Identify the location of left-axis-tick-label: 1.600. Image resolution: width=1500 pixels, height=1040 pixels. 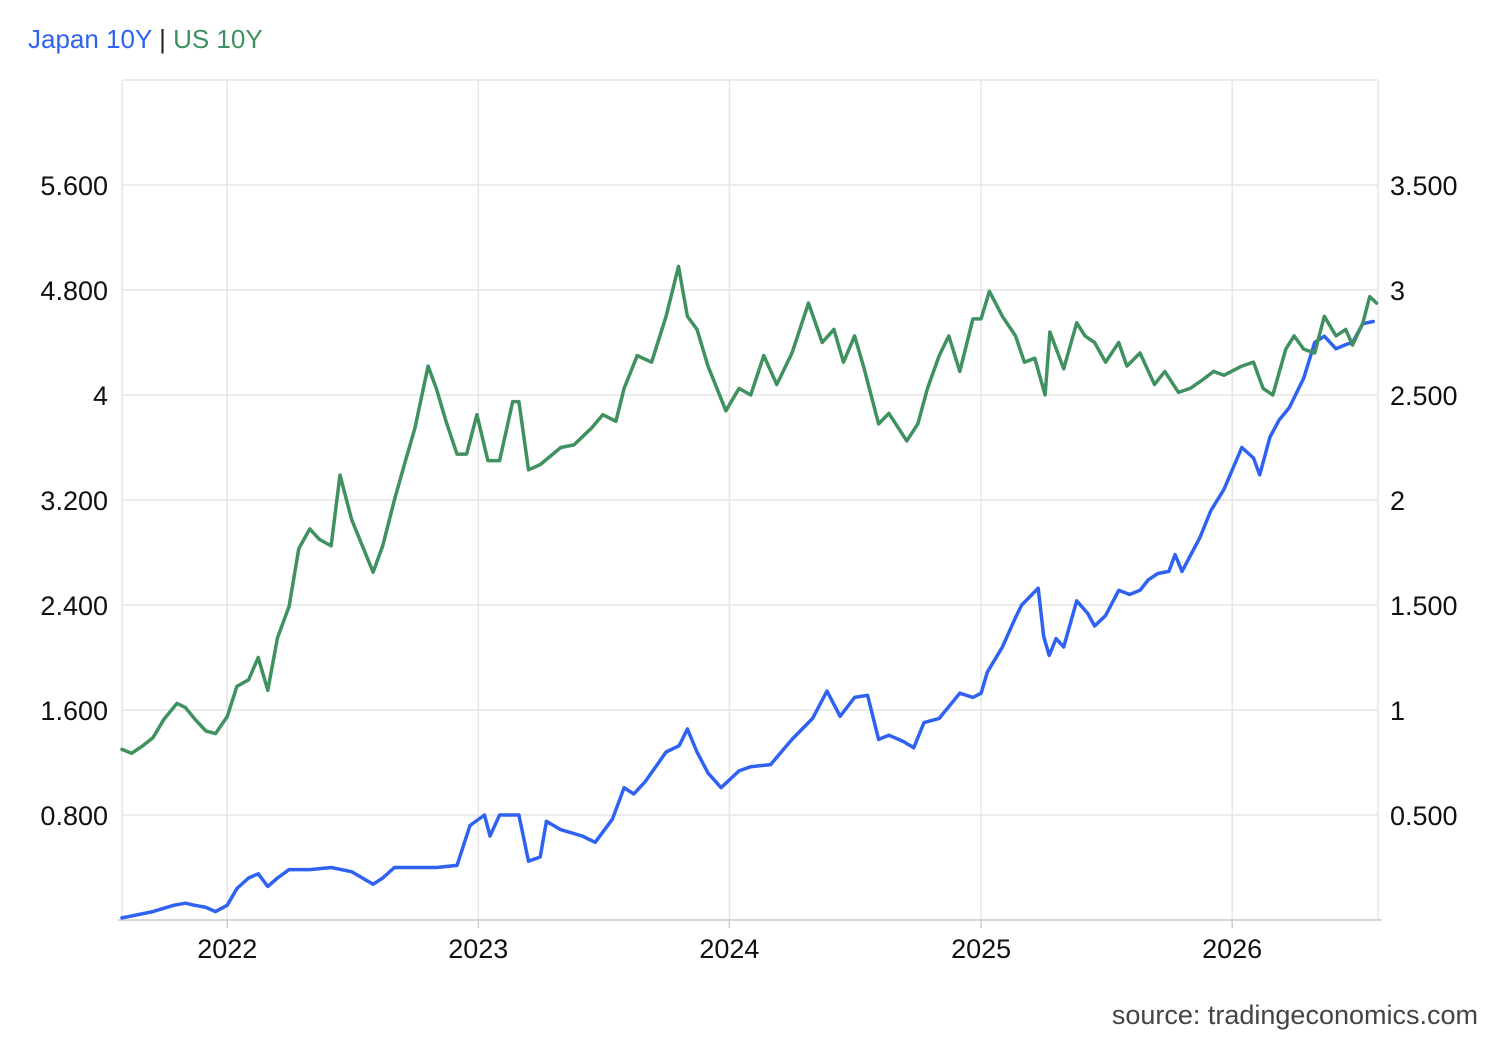
(74, 711).